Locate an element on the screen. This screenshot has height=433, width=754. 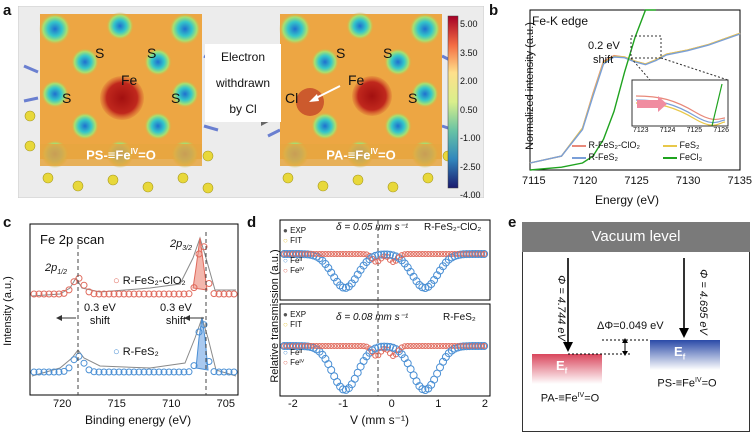
panel-b-chart is located at coordinates (635, 90).